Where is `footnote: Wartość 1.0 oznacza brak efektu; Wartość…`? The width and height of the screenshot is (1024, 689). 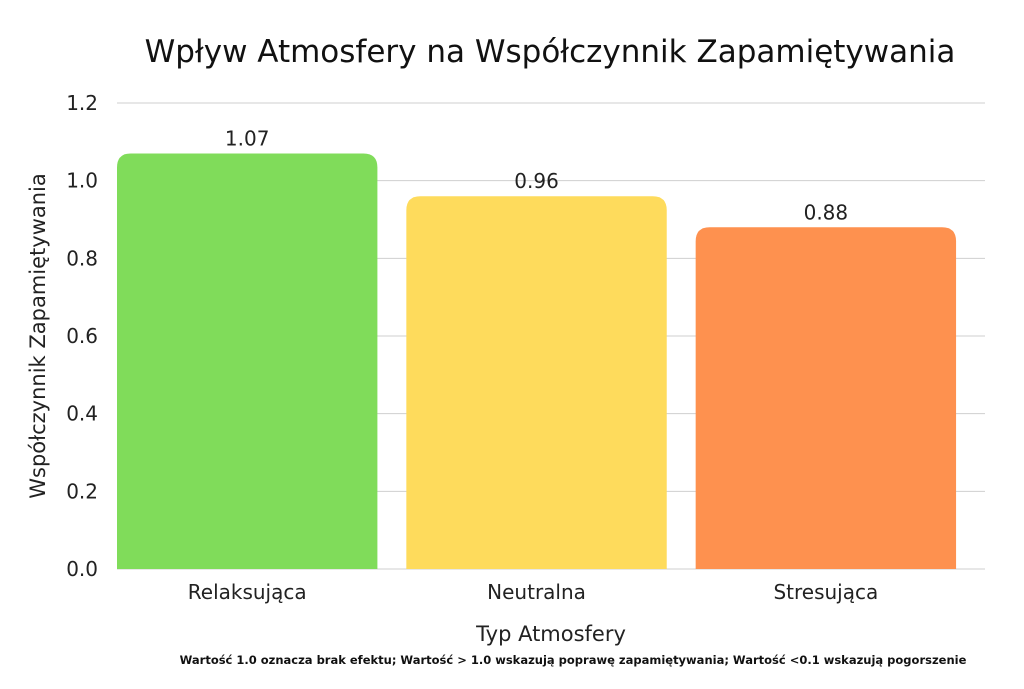
footnote: Wartość 1.0 oznacza brak efektu; Wartość… is located at coordinates (573, 660).